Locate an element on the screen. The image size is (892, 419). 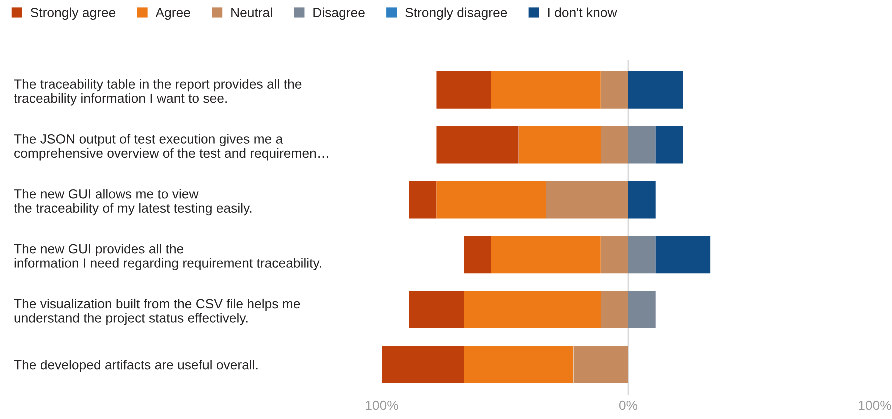
legend-label: Agree is located at coordinates (173, 14).